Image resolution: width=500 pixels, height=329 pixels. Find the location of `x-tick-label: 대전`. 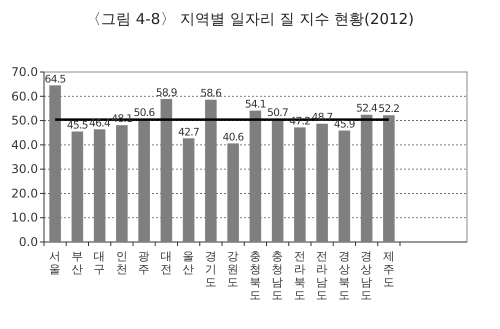

x-tick-label: 대전 is located at coordinates (166, 262).